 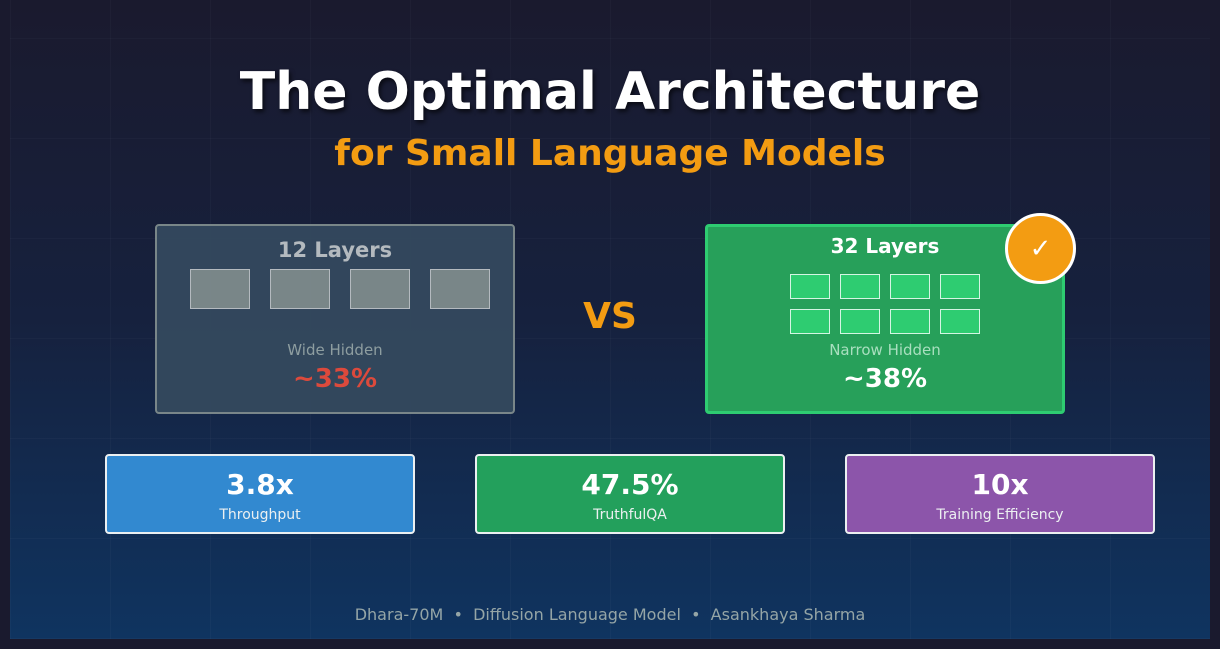 What do you see at coordinates (630, 484) in the screenshot?
I see `stat-value: 47.5%` at bounding box center [630, 484].